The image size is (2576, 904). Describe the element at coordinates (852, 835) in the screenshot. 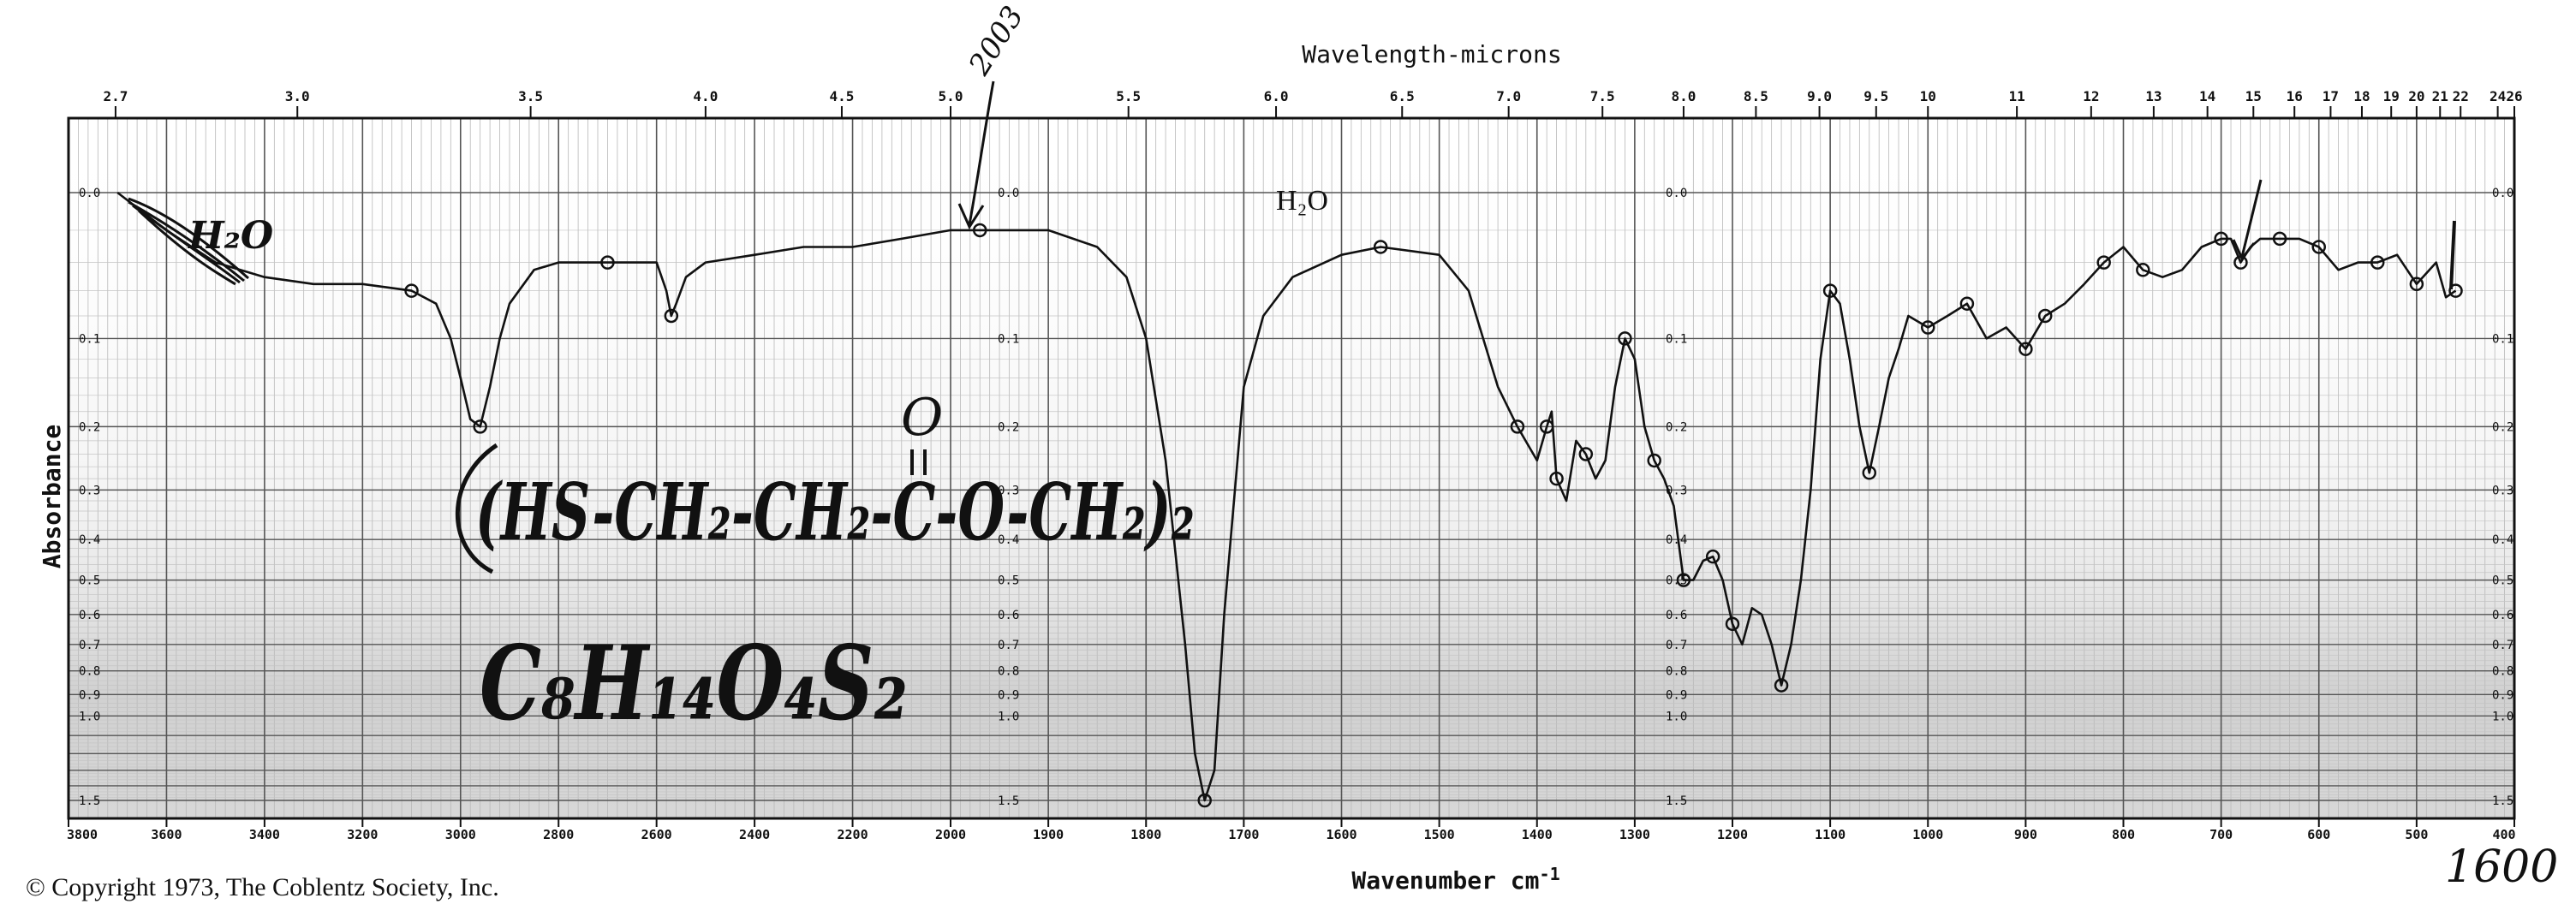

I see `bottom-tick-label: 2200` at that location.